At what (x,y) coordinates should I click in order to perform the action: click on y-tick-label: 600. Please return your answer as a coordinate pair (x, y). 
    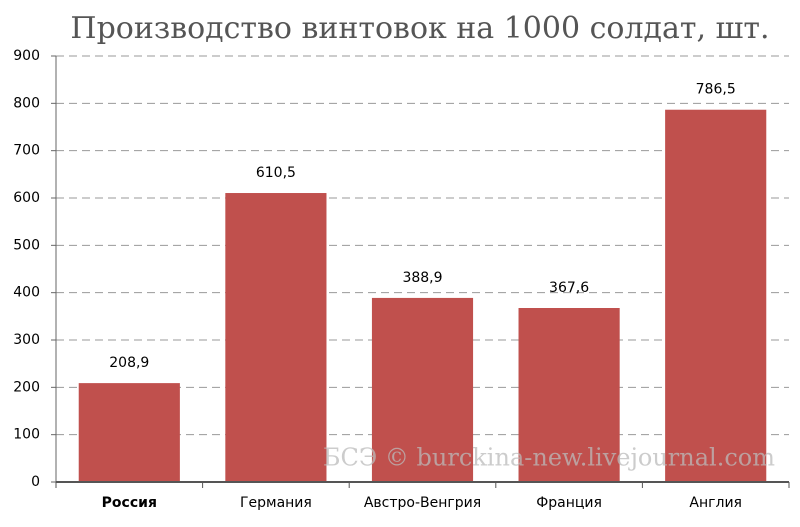
    Looking at the image, I should click on (26, 198).